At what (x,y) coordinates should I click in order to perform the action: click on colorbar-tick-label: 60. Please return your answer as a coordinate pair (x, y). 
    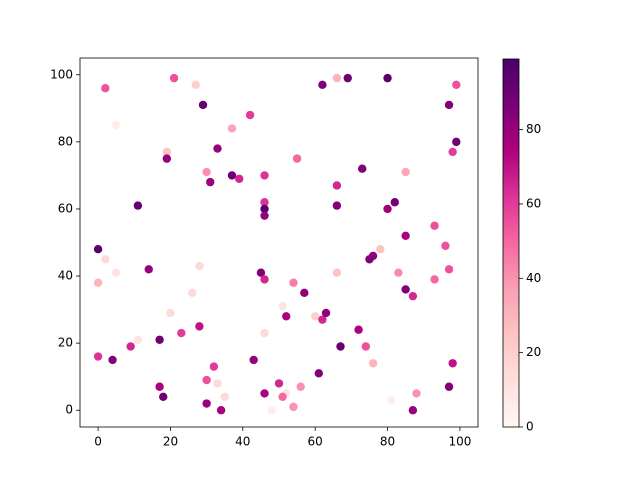
    Looking at the image, I should click on (533, 203).